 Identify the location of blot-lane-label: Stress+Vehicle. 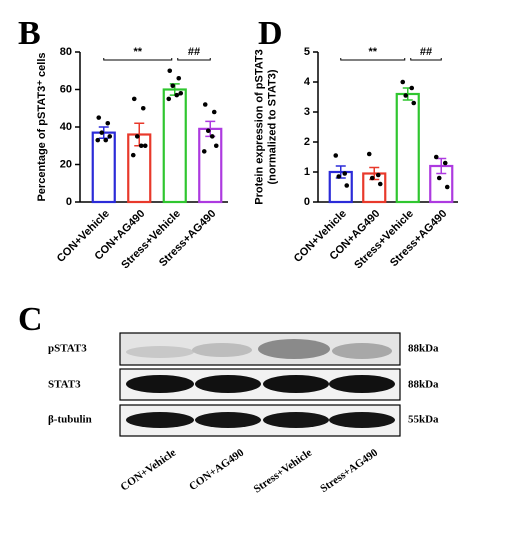
(283, 471).